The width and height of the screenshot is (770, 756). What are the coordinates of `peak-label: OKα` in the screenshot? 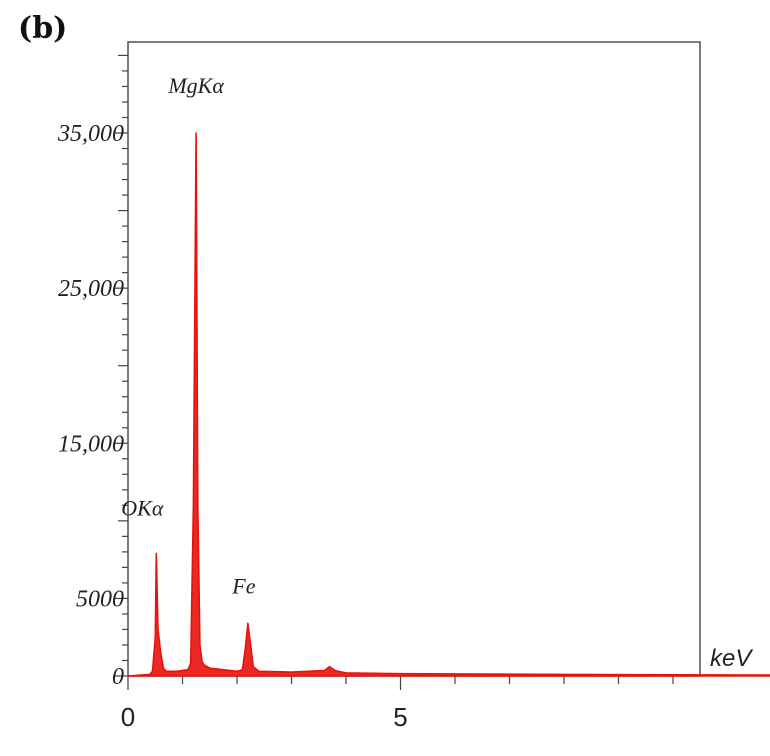 It's located at (142, 507).